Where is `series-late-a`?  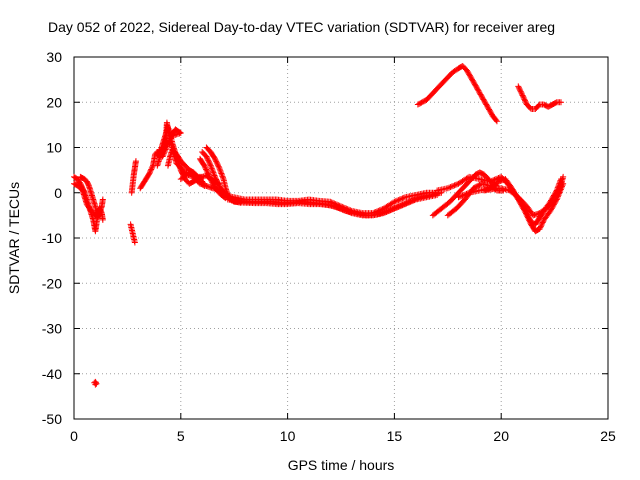 series-late-a is located at coordinates (464, 194).